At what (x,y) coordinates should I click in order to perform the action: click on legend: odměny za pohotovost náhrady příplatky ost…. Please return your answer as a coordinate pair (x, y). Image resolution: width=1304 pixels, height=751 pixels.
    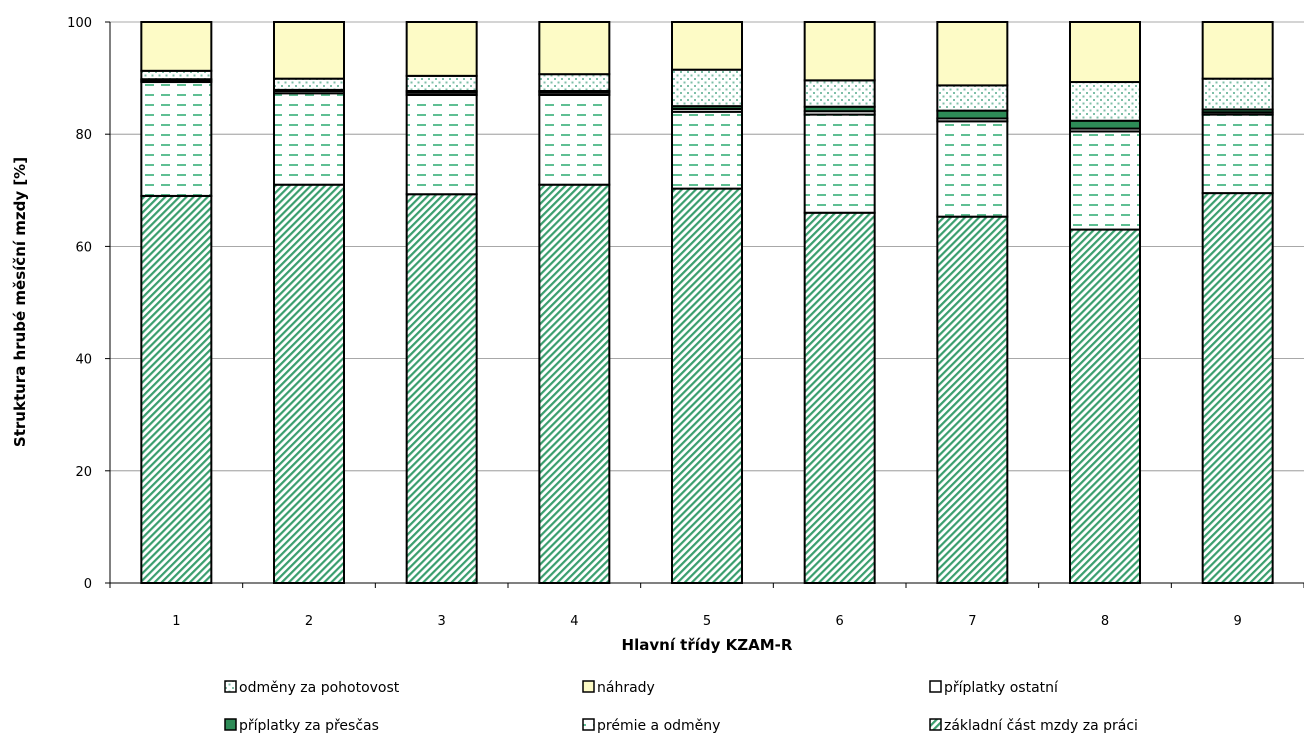
    Looking at the image, I should click on (681, 707).